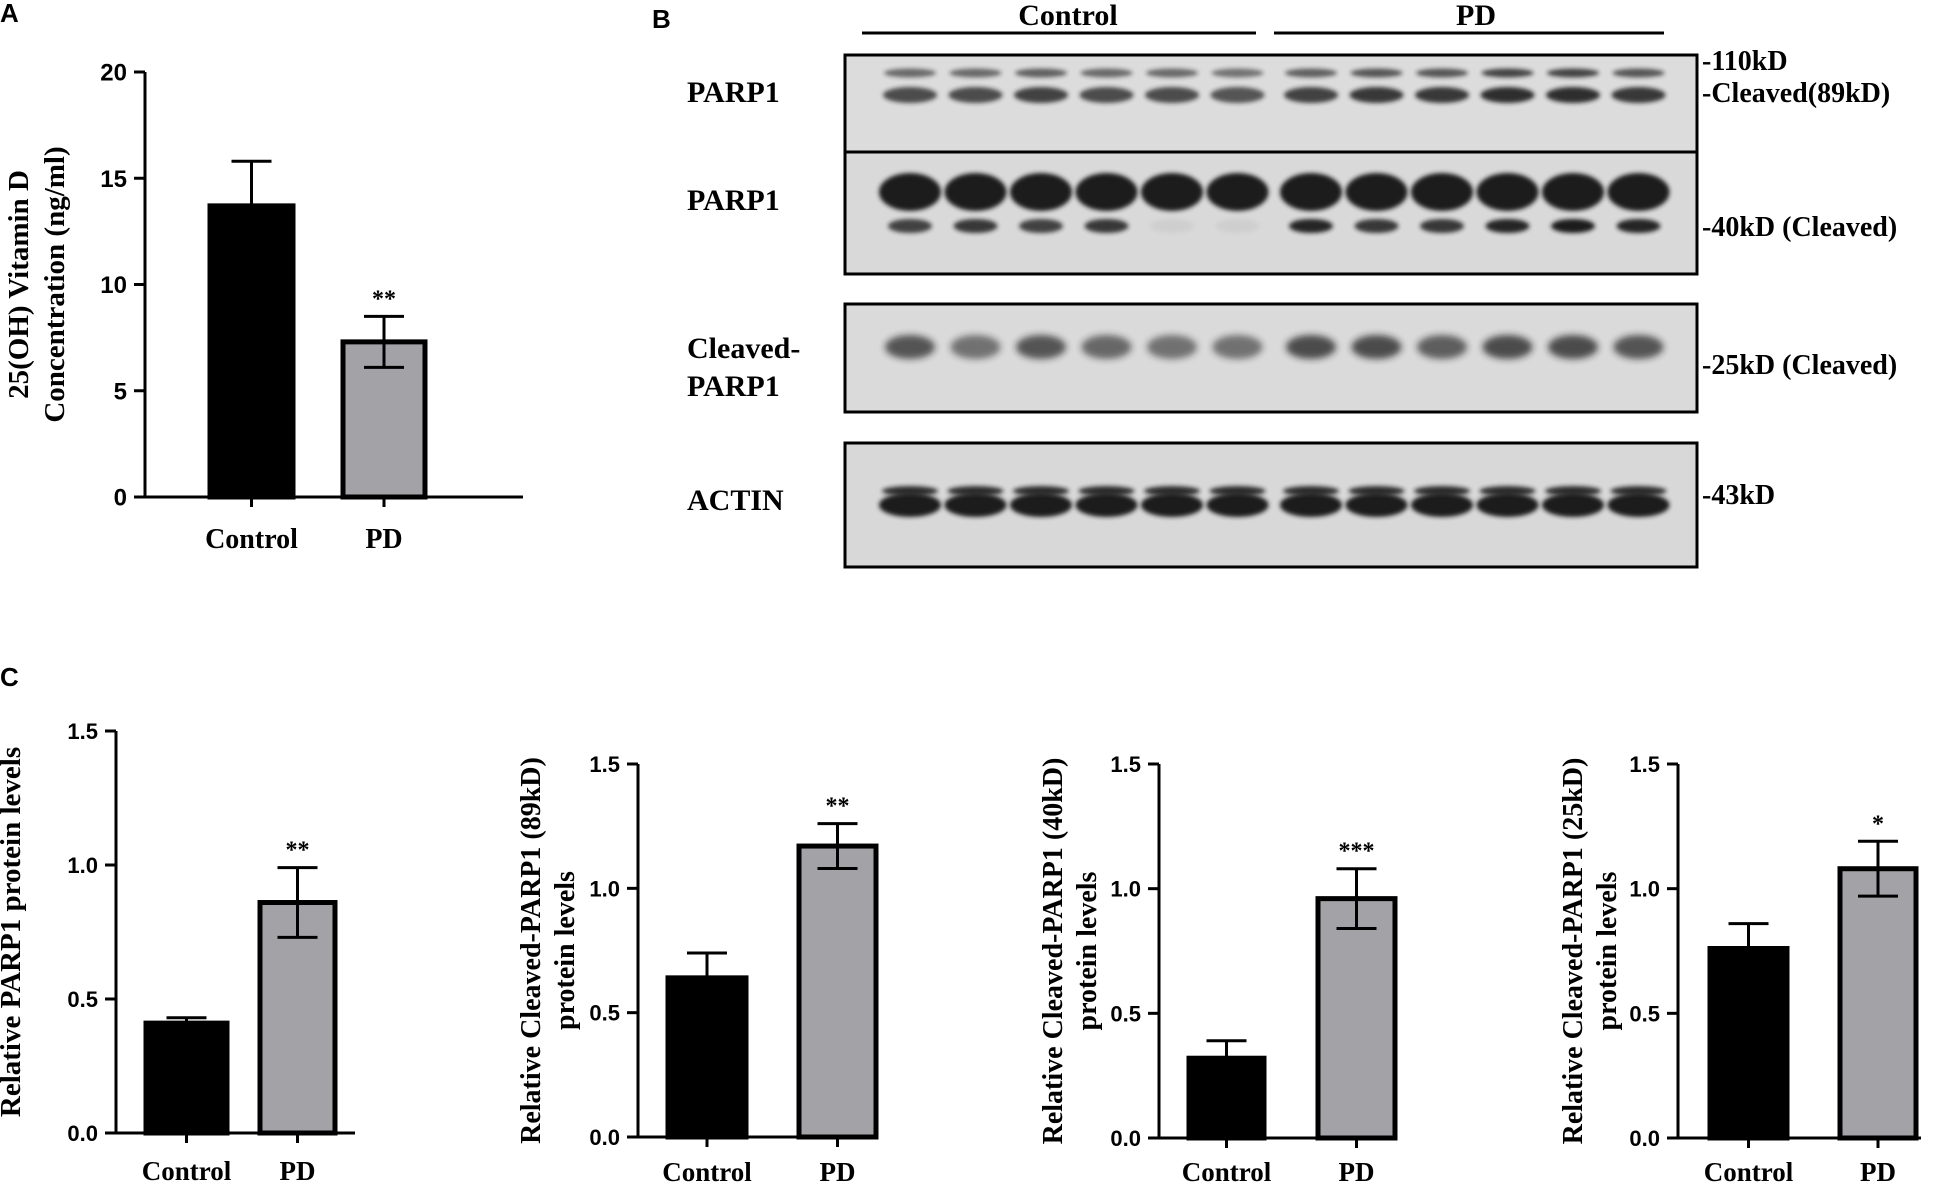 The width and height of the screenshot is (1950, 1186). I want to click on y-axis-title: Relative PARP1 protein levels, so click(13, 932).